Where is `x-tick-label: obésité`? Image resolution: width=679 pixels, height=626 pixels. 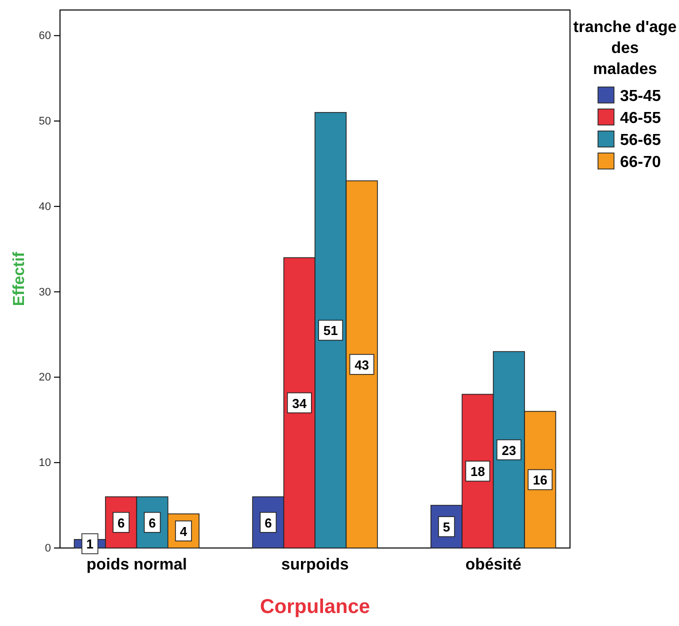 x-tick-label: obésité is located at coordinates (493, 565).